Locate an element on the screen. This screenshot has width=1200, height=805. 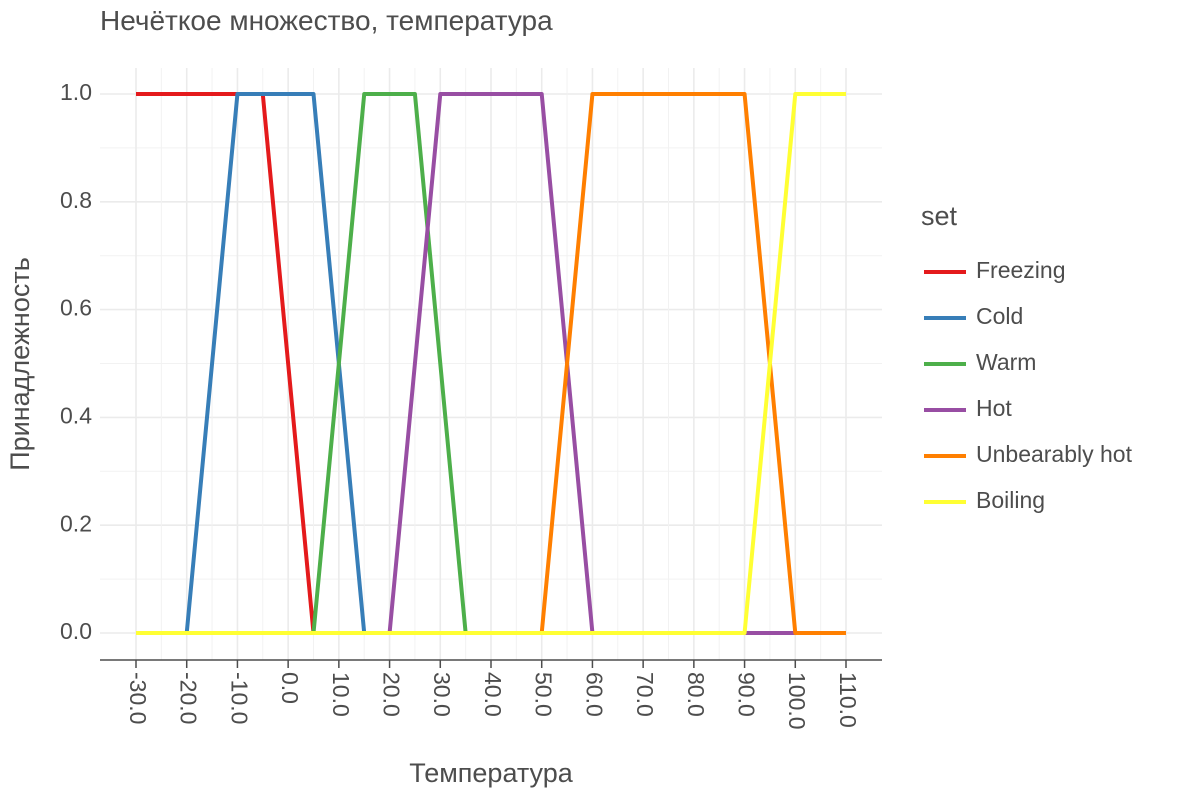
legend-label-warm: Warm is located at coordinates (1006, 362).